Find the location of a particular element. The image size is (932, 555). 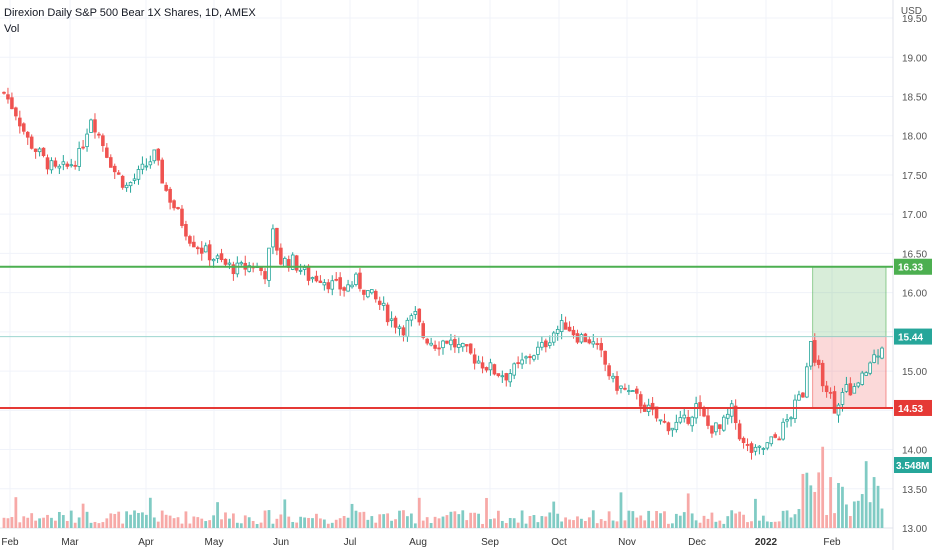

x-tick-label: Jun is located at coordinates (281, 542).